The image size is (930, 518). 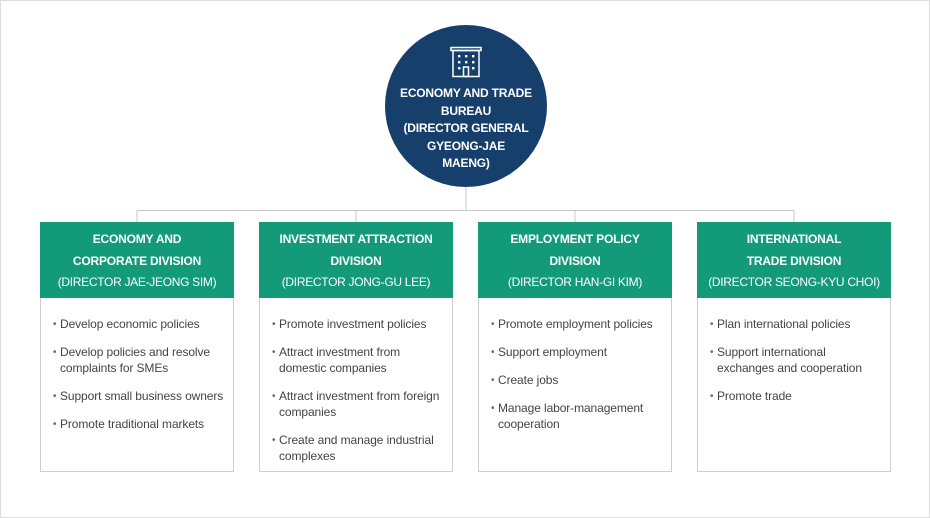 What do you see at coordinates (353, 448) in the screenshot?
I see `task-item: • Create and manage industrial complexes` at bounding box center [353, 448].